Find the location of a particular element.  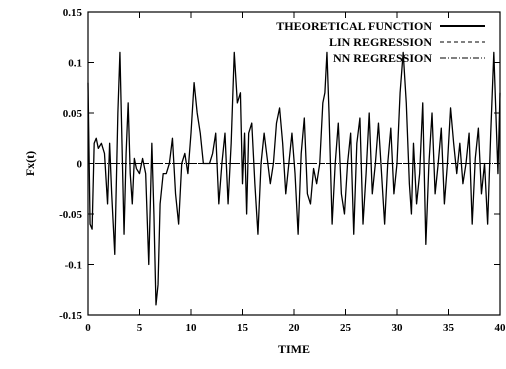

y-tick-label: 0.1 is located at coordinates (75, 64).